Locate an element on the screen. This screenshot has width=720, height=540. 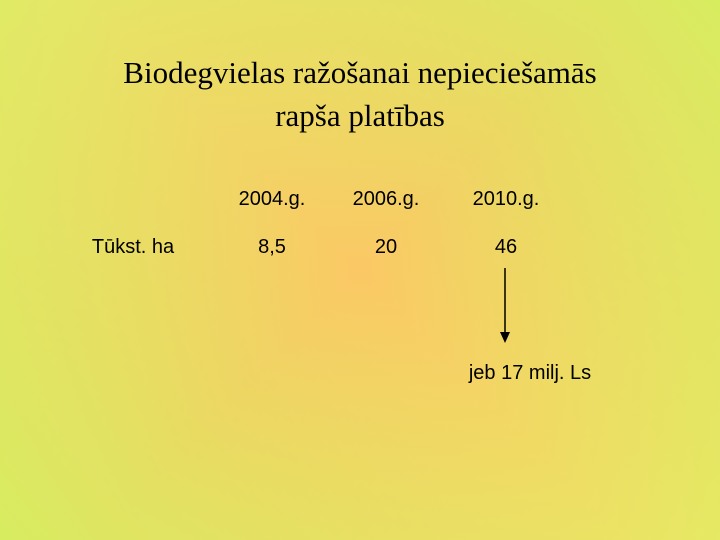
row-label: Tūkst. ha is located at coordinates (133, 247).